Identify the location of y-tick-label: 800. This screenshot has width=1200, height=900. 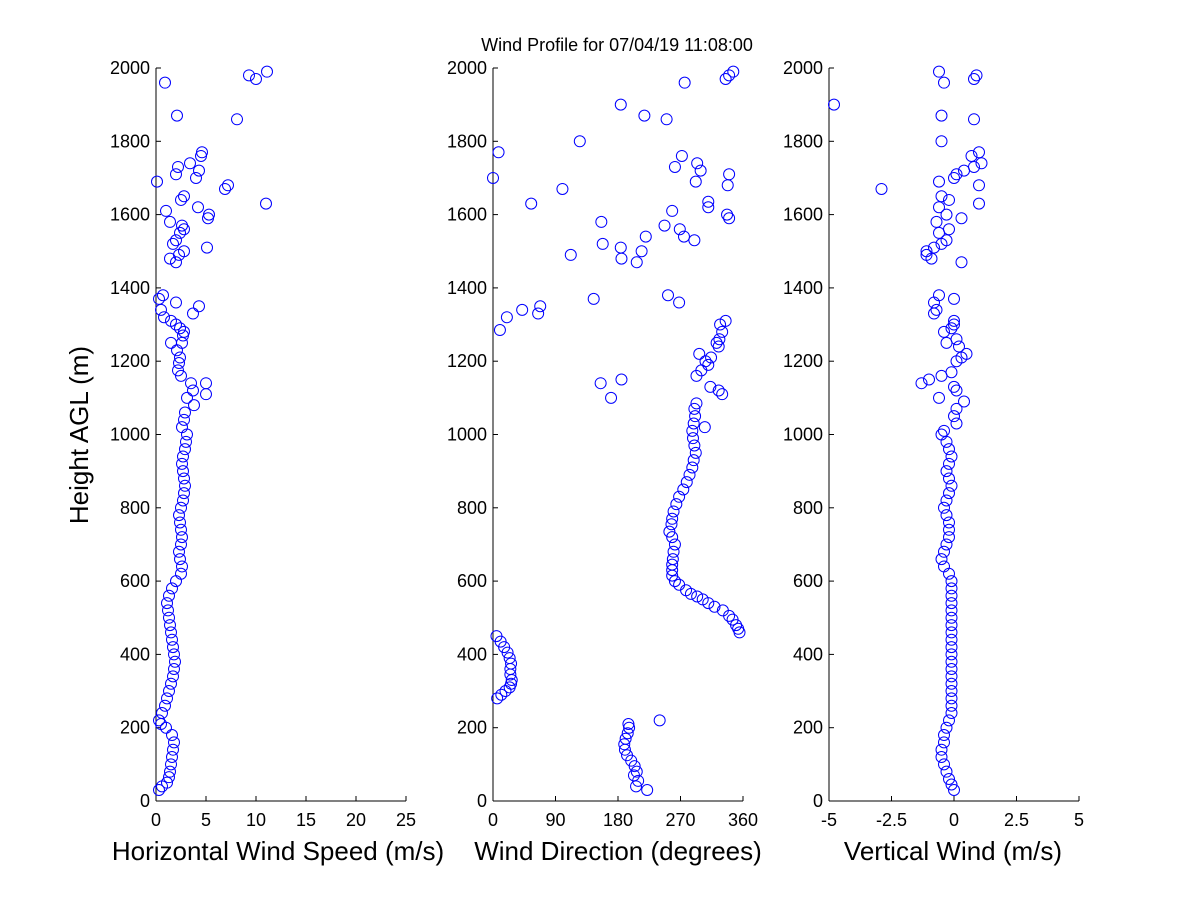
(808, 508).